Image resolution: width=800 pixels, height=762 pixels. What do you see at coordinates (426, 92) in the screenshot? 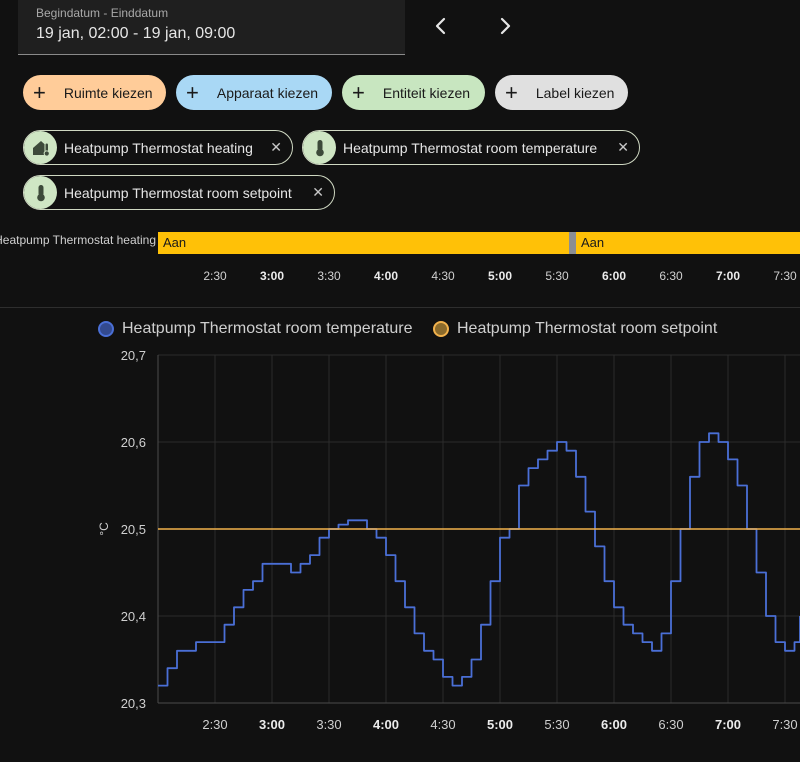
I see `entity-picker-label: Entiteit kiezen` at bounding box center [426, 92].